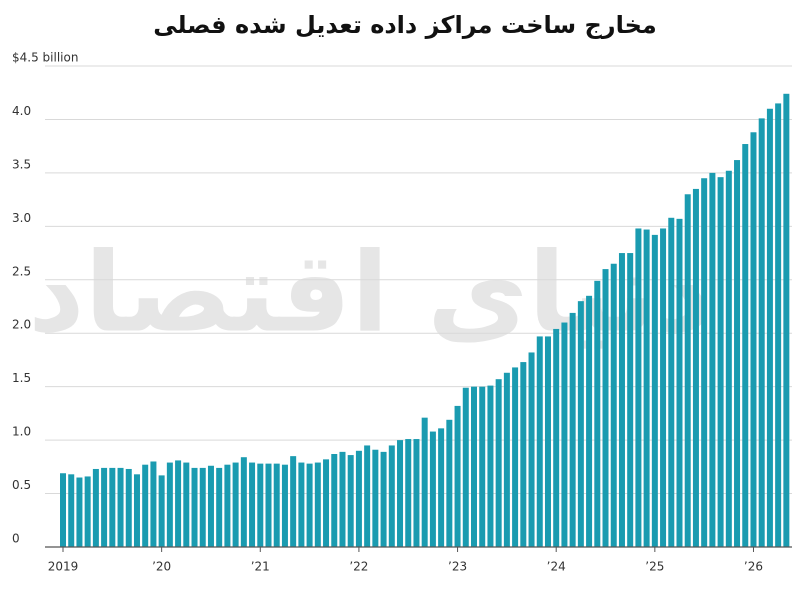  What do you see at coordinates (21, 432) in the screenshot?
I see `y-tick-label: 1.0` at bounding box center [21, 432].